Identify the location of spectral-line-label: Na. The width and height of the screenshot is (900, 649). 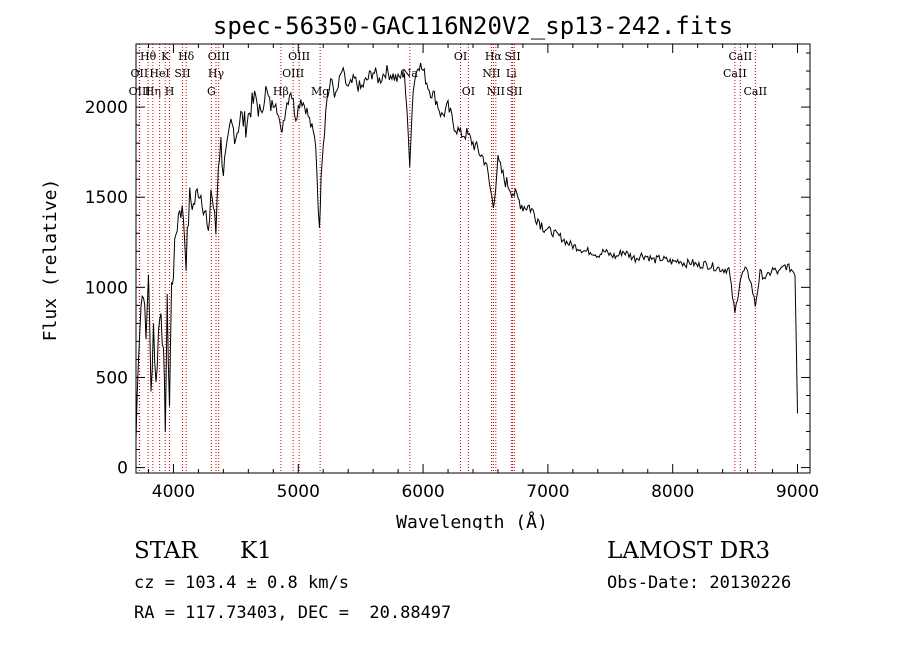
(410, 73).